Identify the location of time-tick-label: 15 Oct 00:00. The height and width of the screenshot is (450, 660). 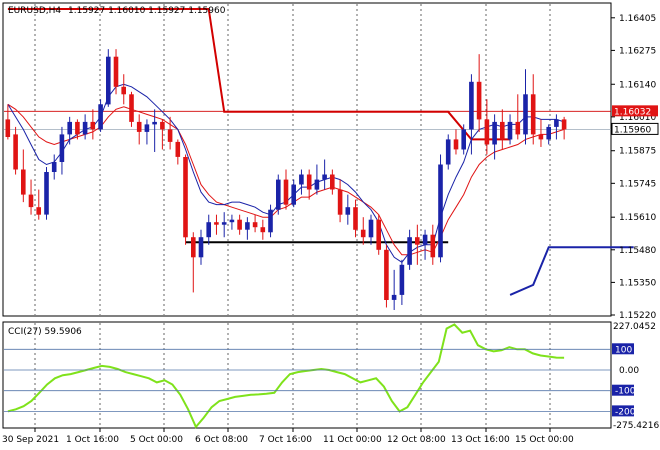
(544, 440).